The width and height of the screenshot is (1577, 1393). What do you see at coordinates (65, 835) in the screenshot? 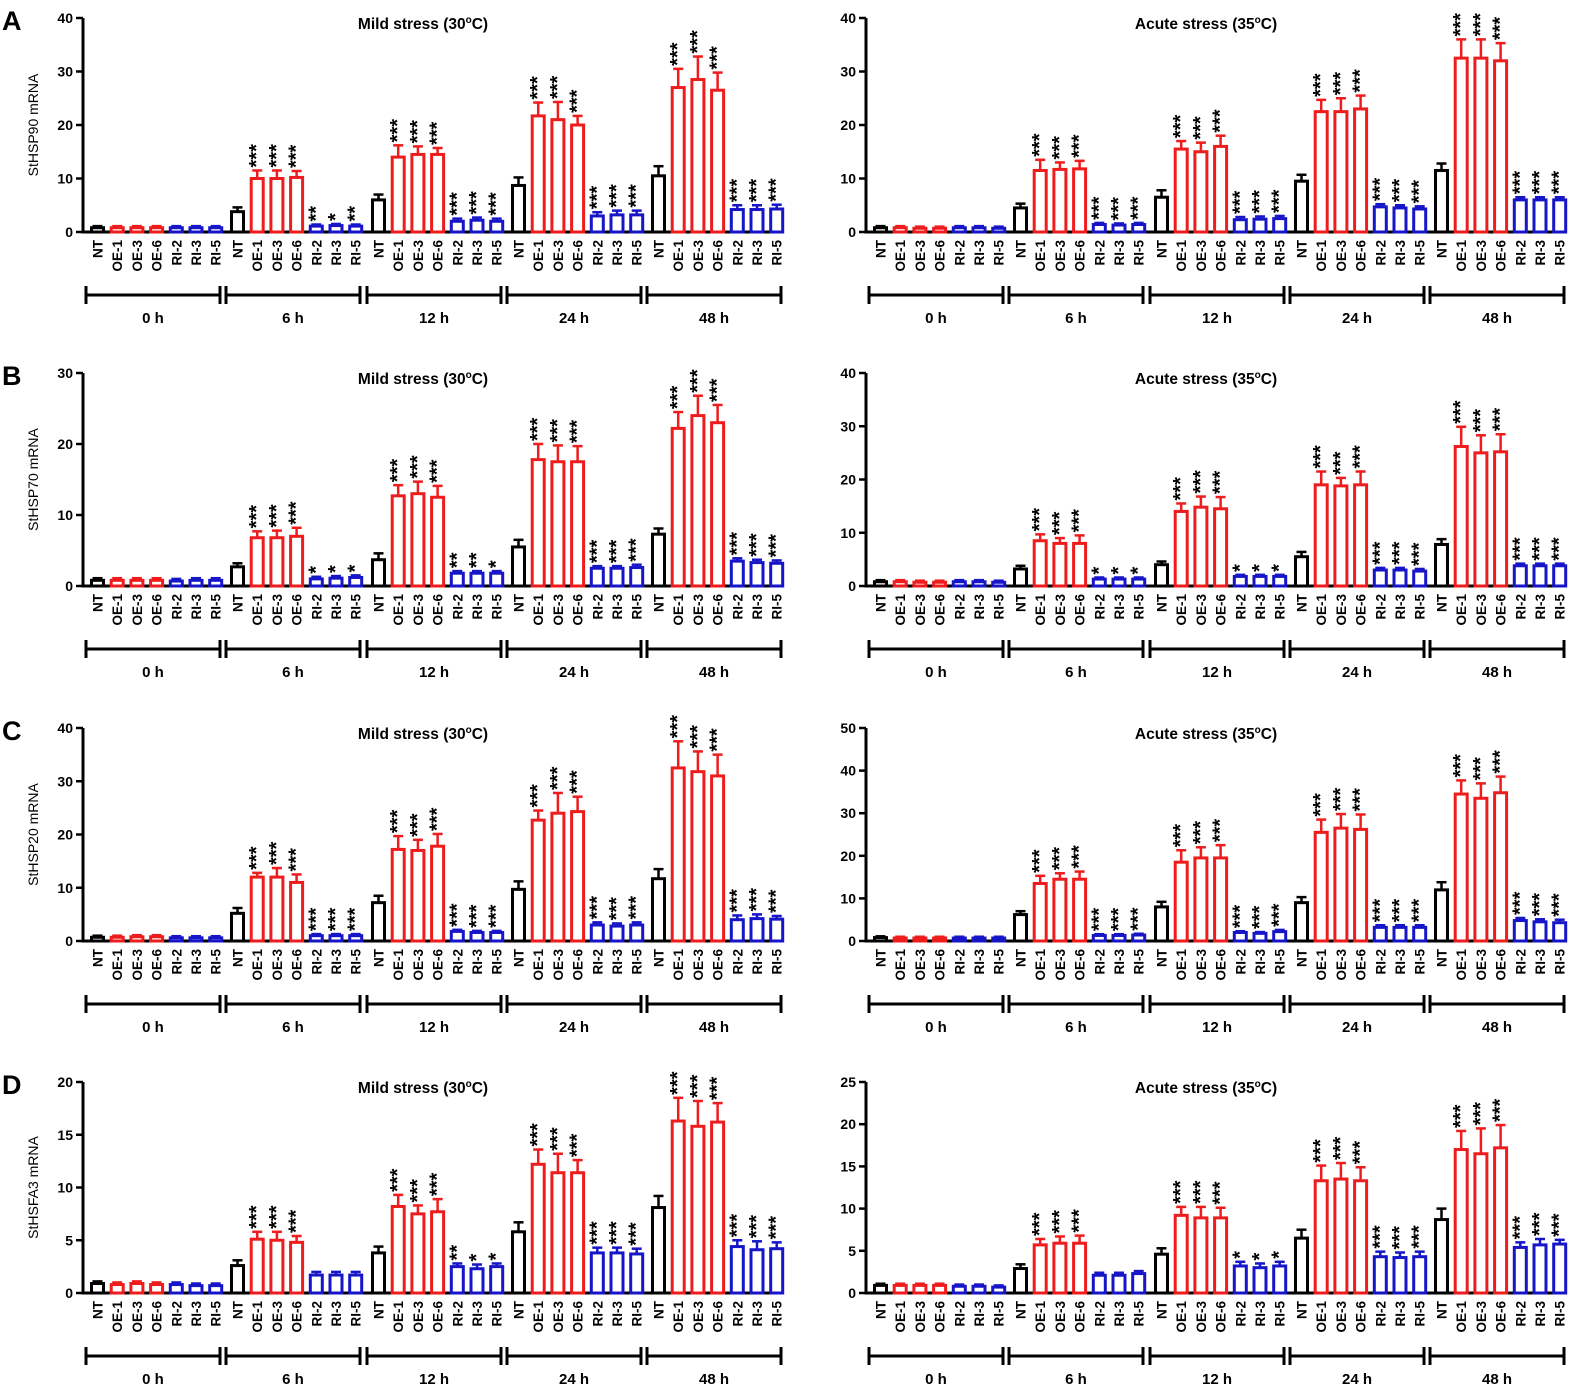
I see `y-tick-label: 20` at bounding box center [65, 835].